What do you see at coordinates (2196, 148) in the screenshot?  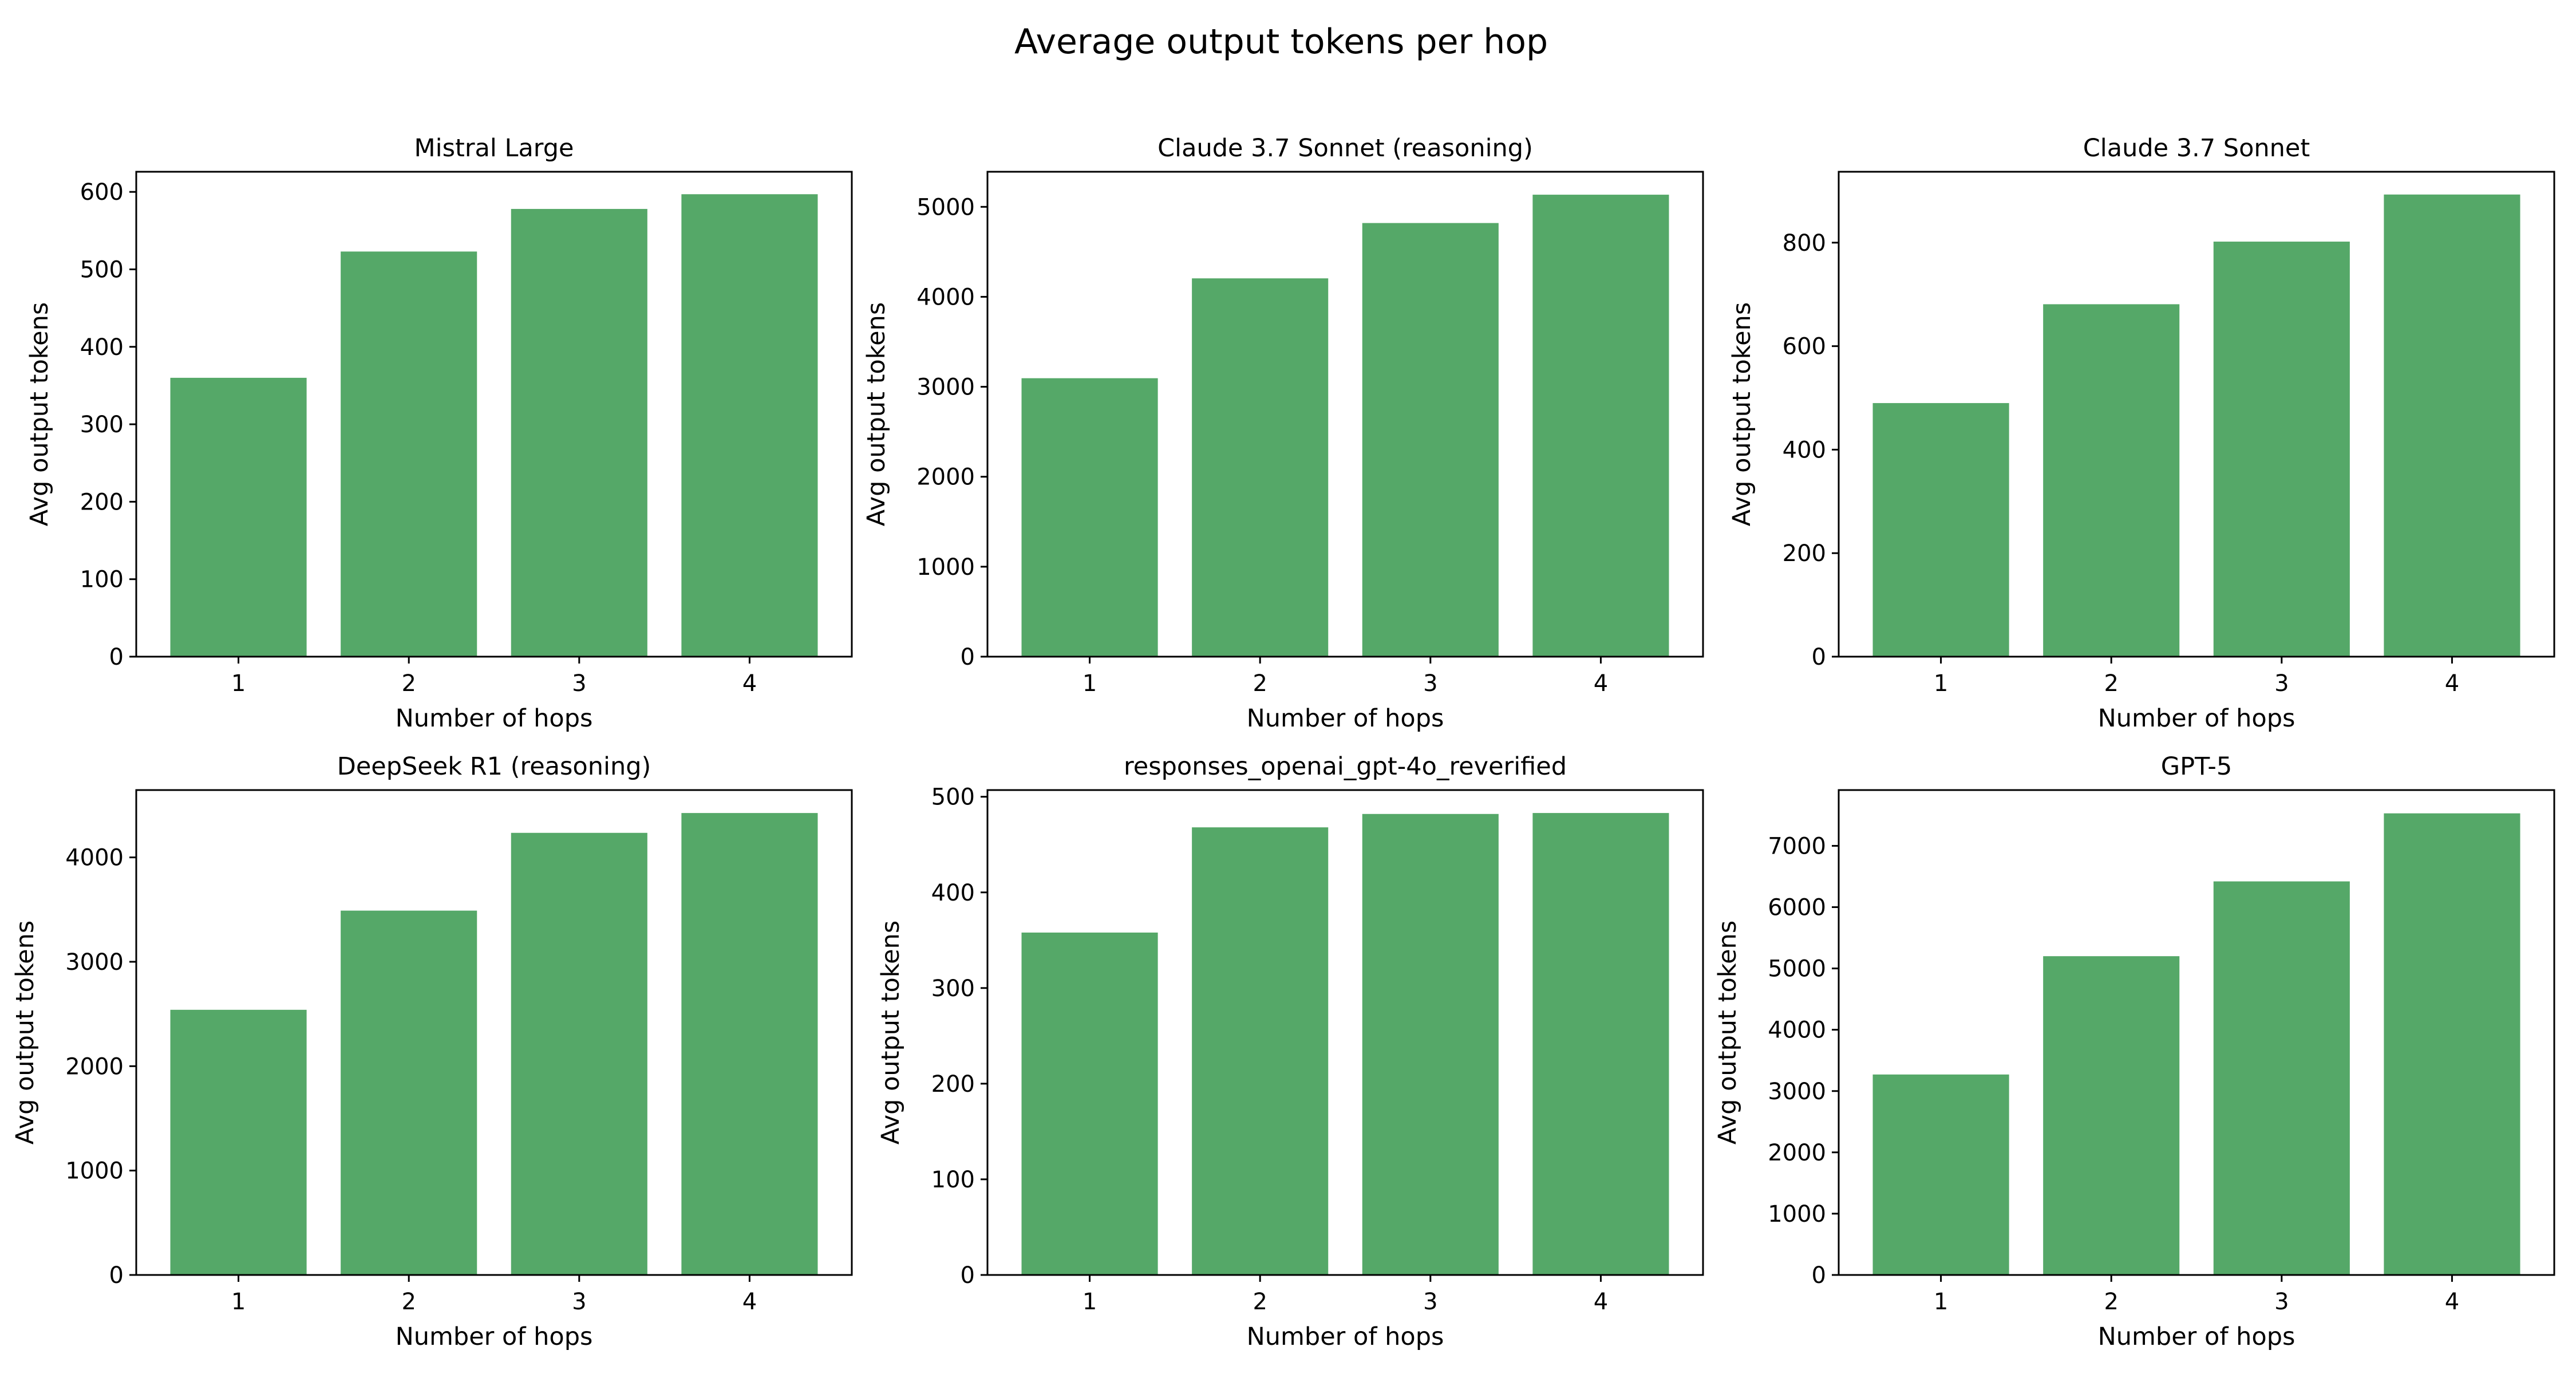 I see `subplot-title: Claude 3.7 Sonnet` at bounding box center [2196, 148].